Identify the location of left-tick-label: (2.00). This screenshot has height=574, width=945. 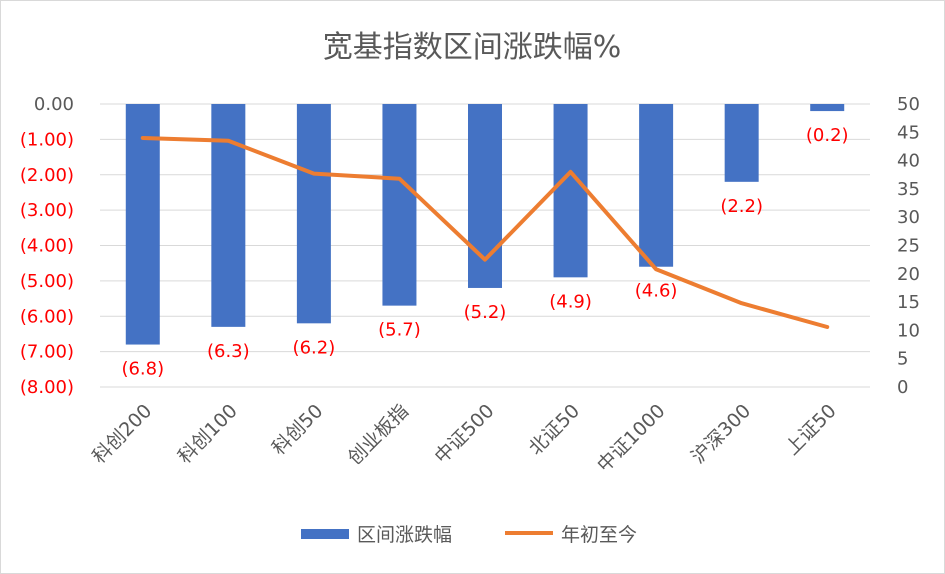
(47, 175).